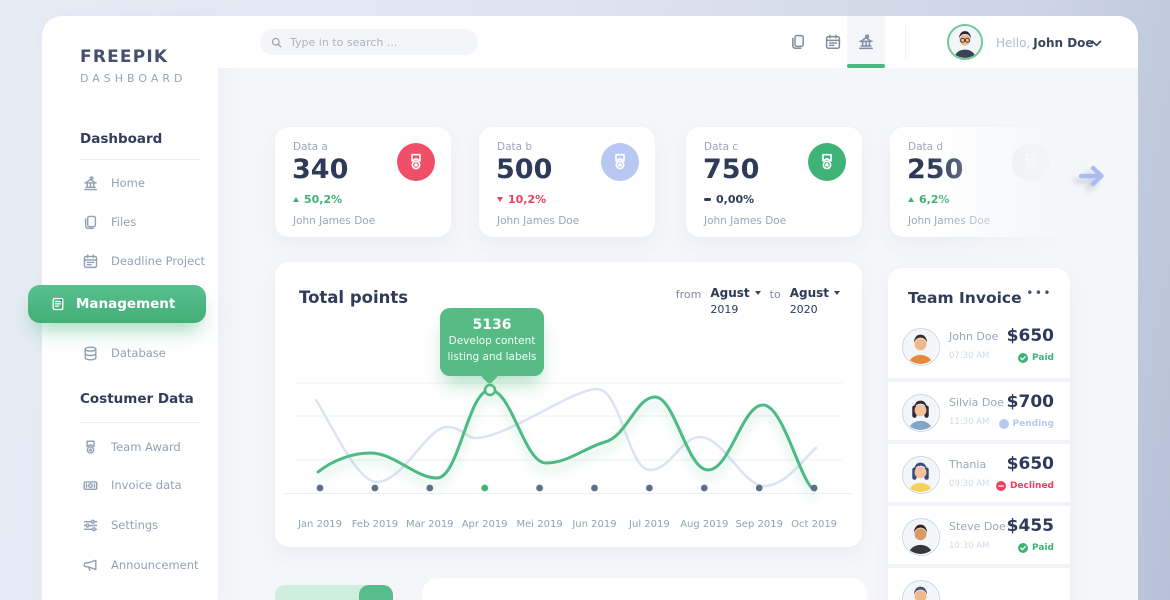 This screenshot has height=600, width=1170. I want to click on x-axis-label: Apr 2019, so click(485, 524).